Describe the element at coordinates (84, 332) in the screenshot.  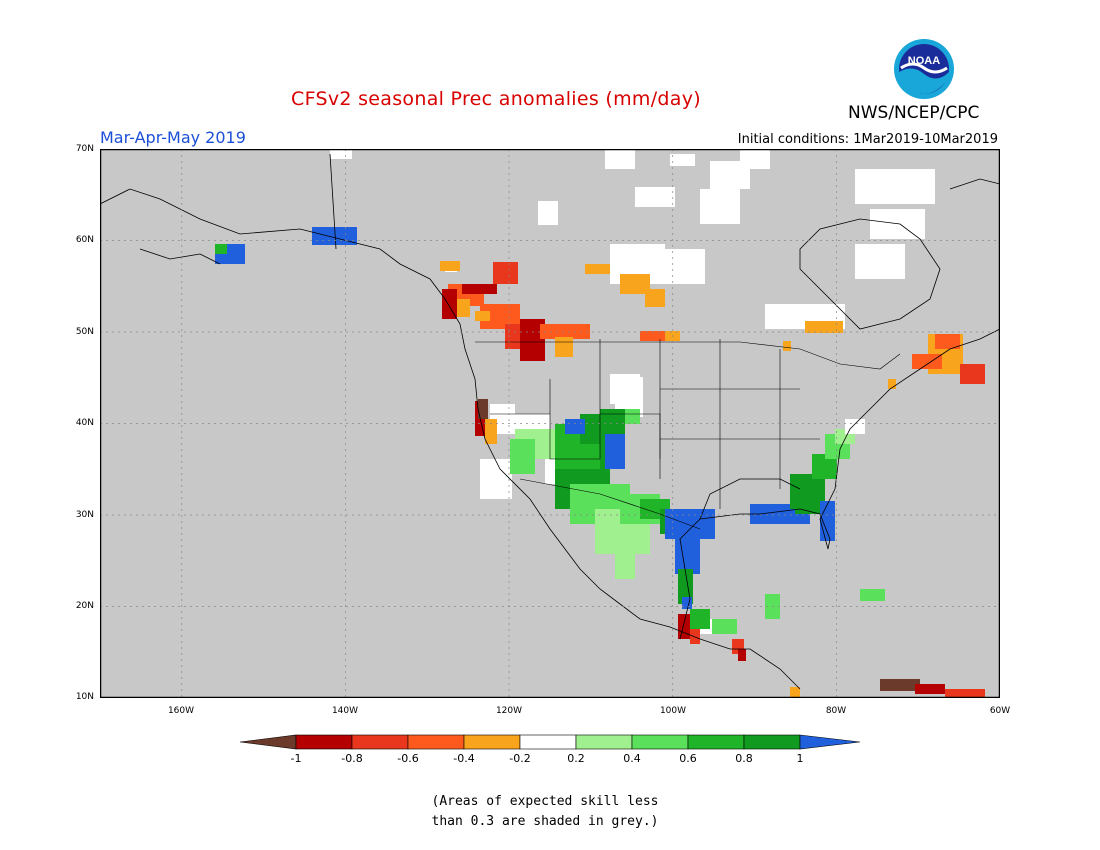
I see `lat-label: 50N` at that location.